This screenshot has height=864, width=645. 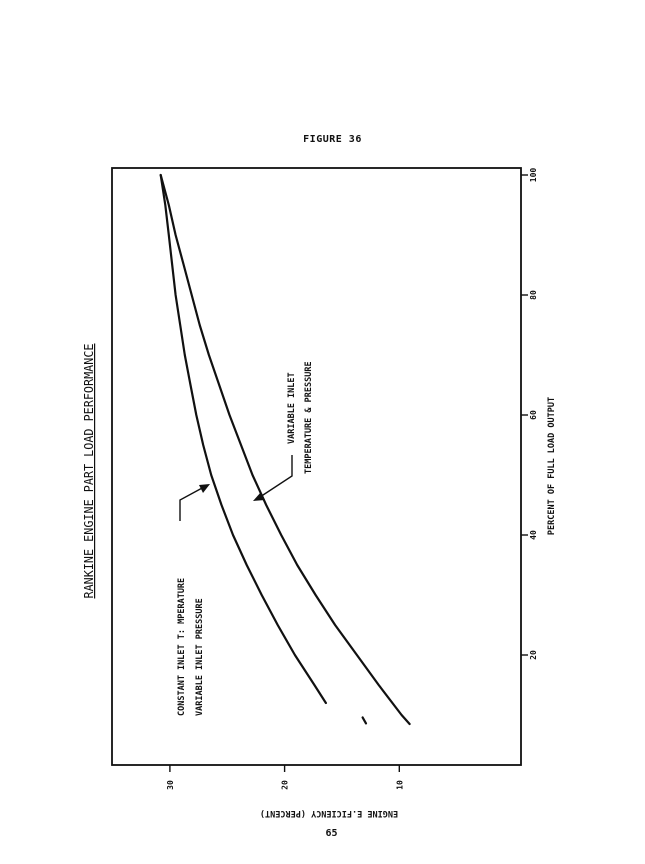 I want to click on y-tick-label: 20, so click(x=285, y=785).